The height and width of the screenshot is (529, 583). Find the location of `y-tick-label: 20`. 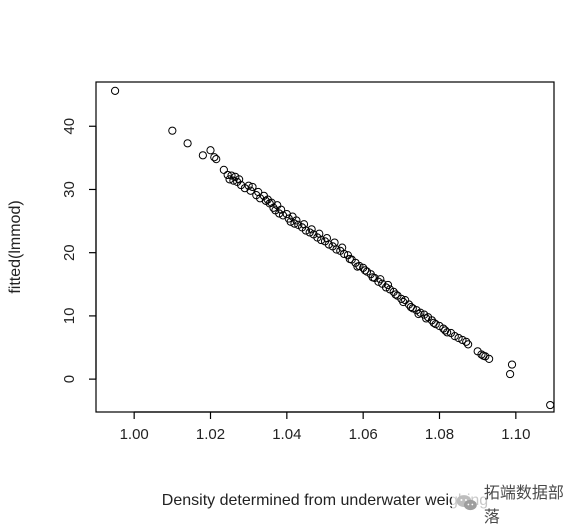

y-tick-label: 20 is located at coordinates (69, 252).